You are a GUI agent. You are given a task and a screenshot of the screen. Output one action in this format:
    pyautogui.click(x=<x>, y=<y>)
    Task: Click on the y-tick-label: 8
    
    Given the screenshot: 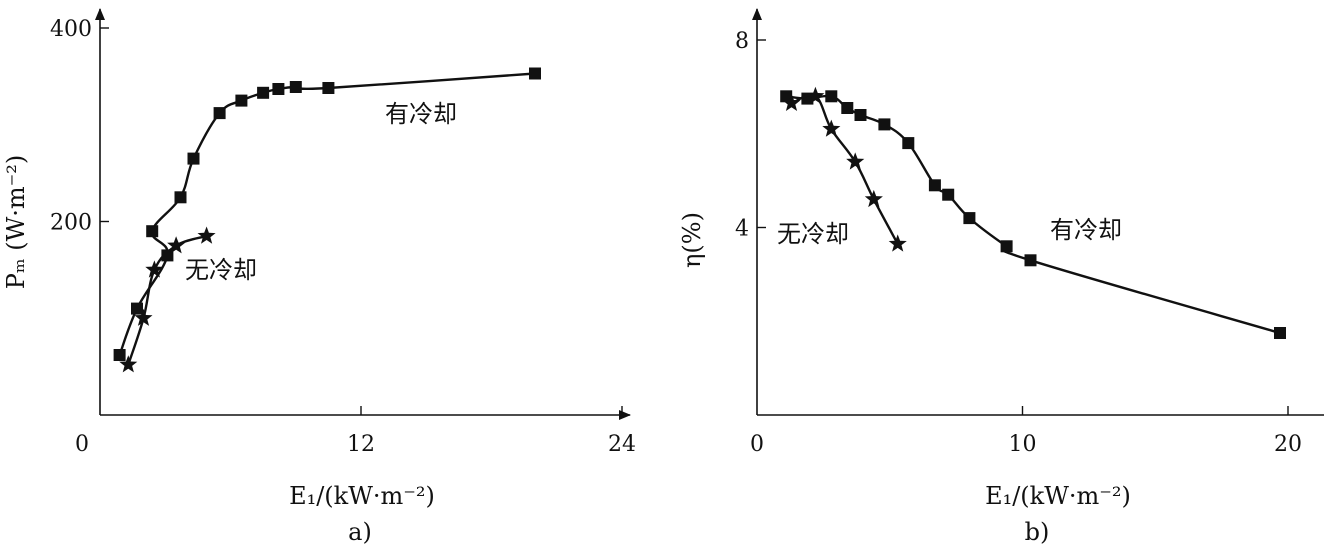 What is the action you would take?
    pyautogui.click(x=742, y=41)
    